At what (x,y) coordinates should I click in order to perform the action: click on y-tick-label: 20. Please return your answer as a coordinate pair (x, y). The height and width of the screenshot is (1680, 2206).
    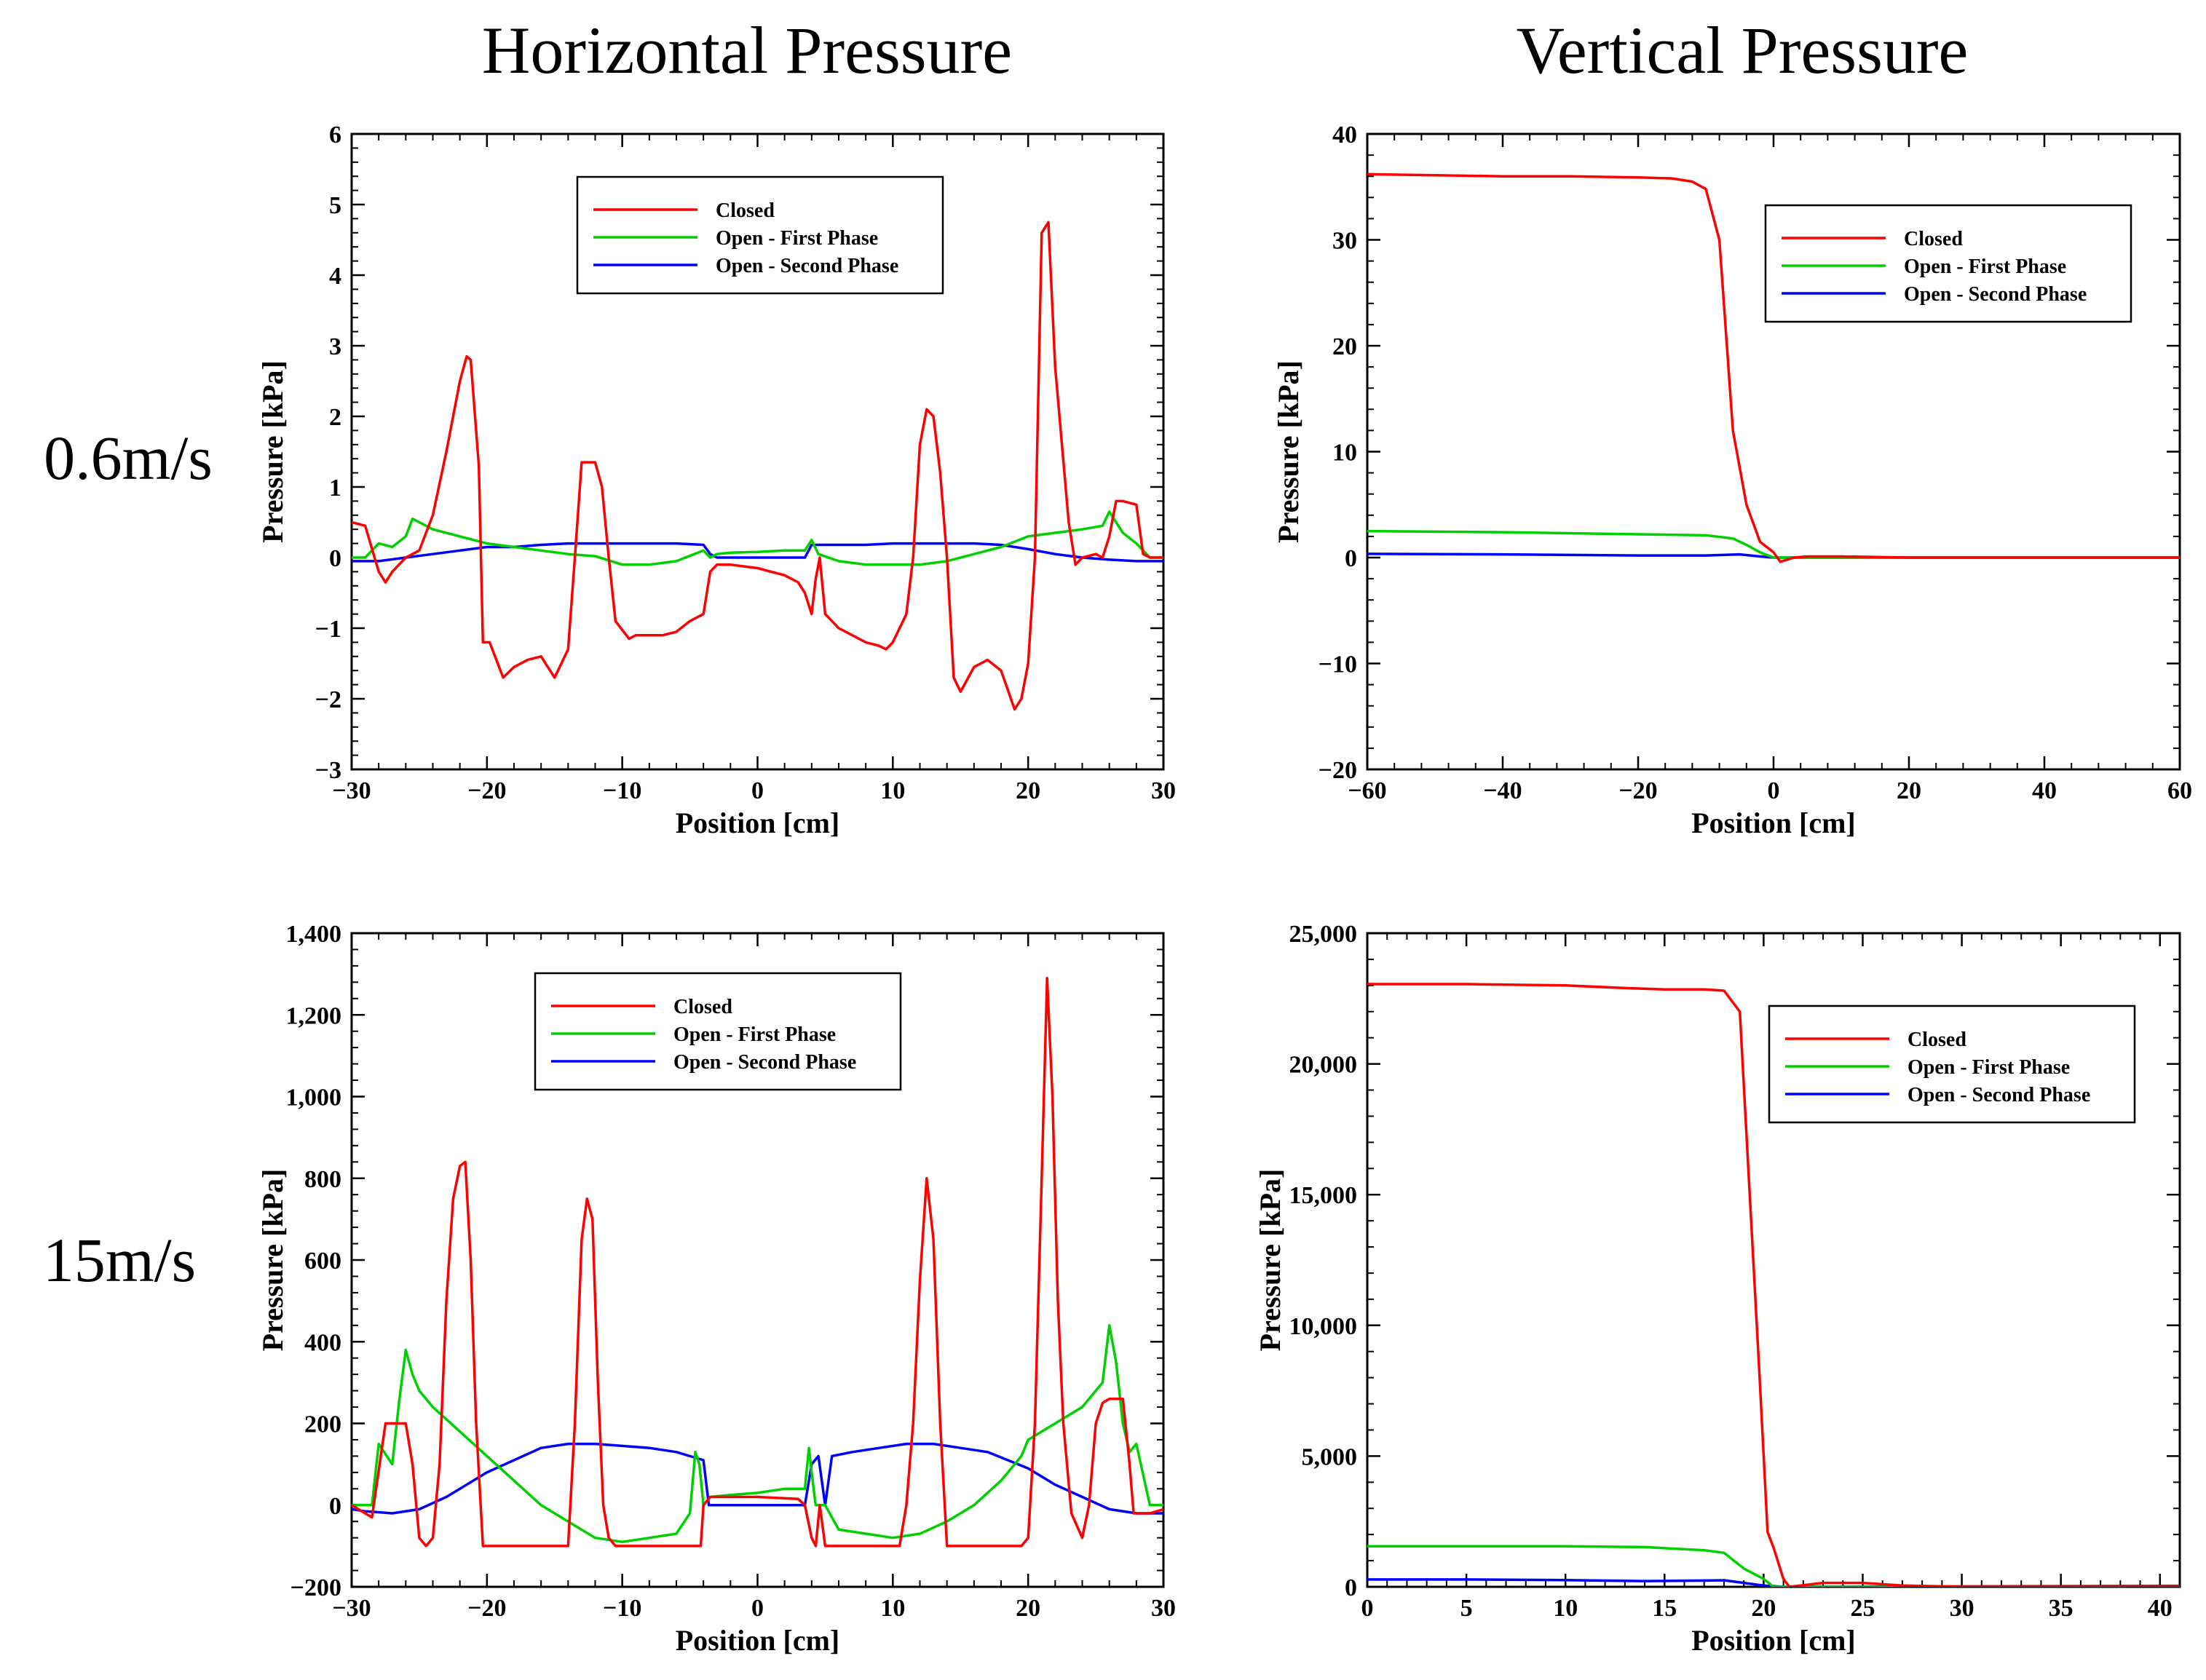
    Looking at the image, I should click on (1344, 346).